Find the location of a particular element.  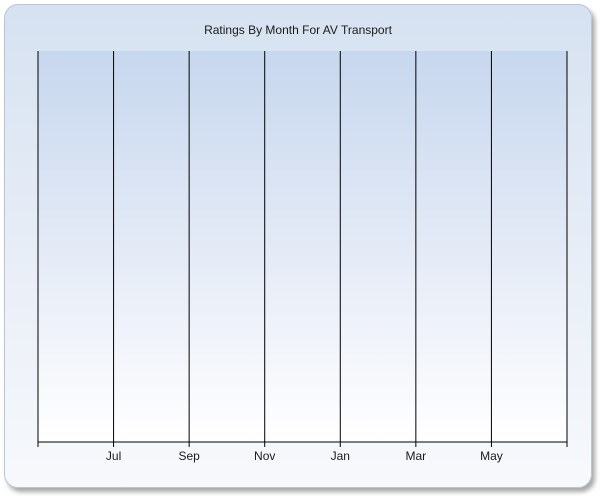

x-tick-label: Jan is located at coordinates (340, 456).